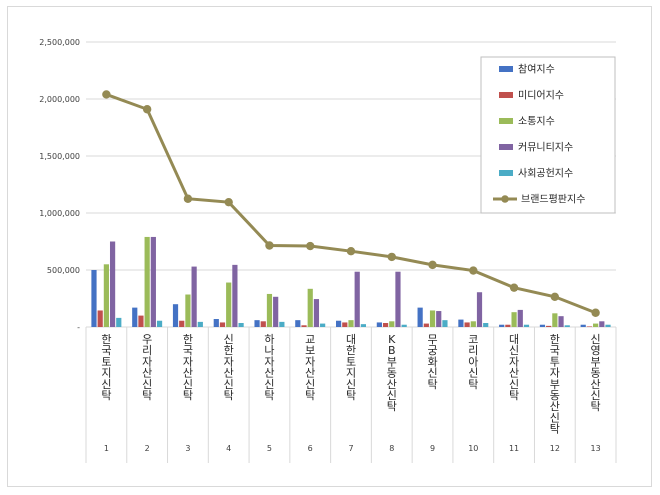 The image size is (660, 495). What do you see at coordinates (536, 70) in the screenshot?
I see `legend-label: 참여지수` at bounding box center [536, 70].